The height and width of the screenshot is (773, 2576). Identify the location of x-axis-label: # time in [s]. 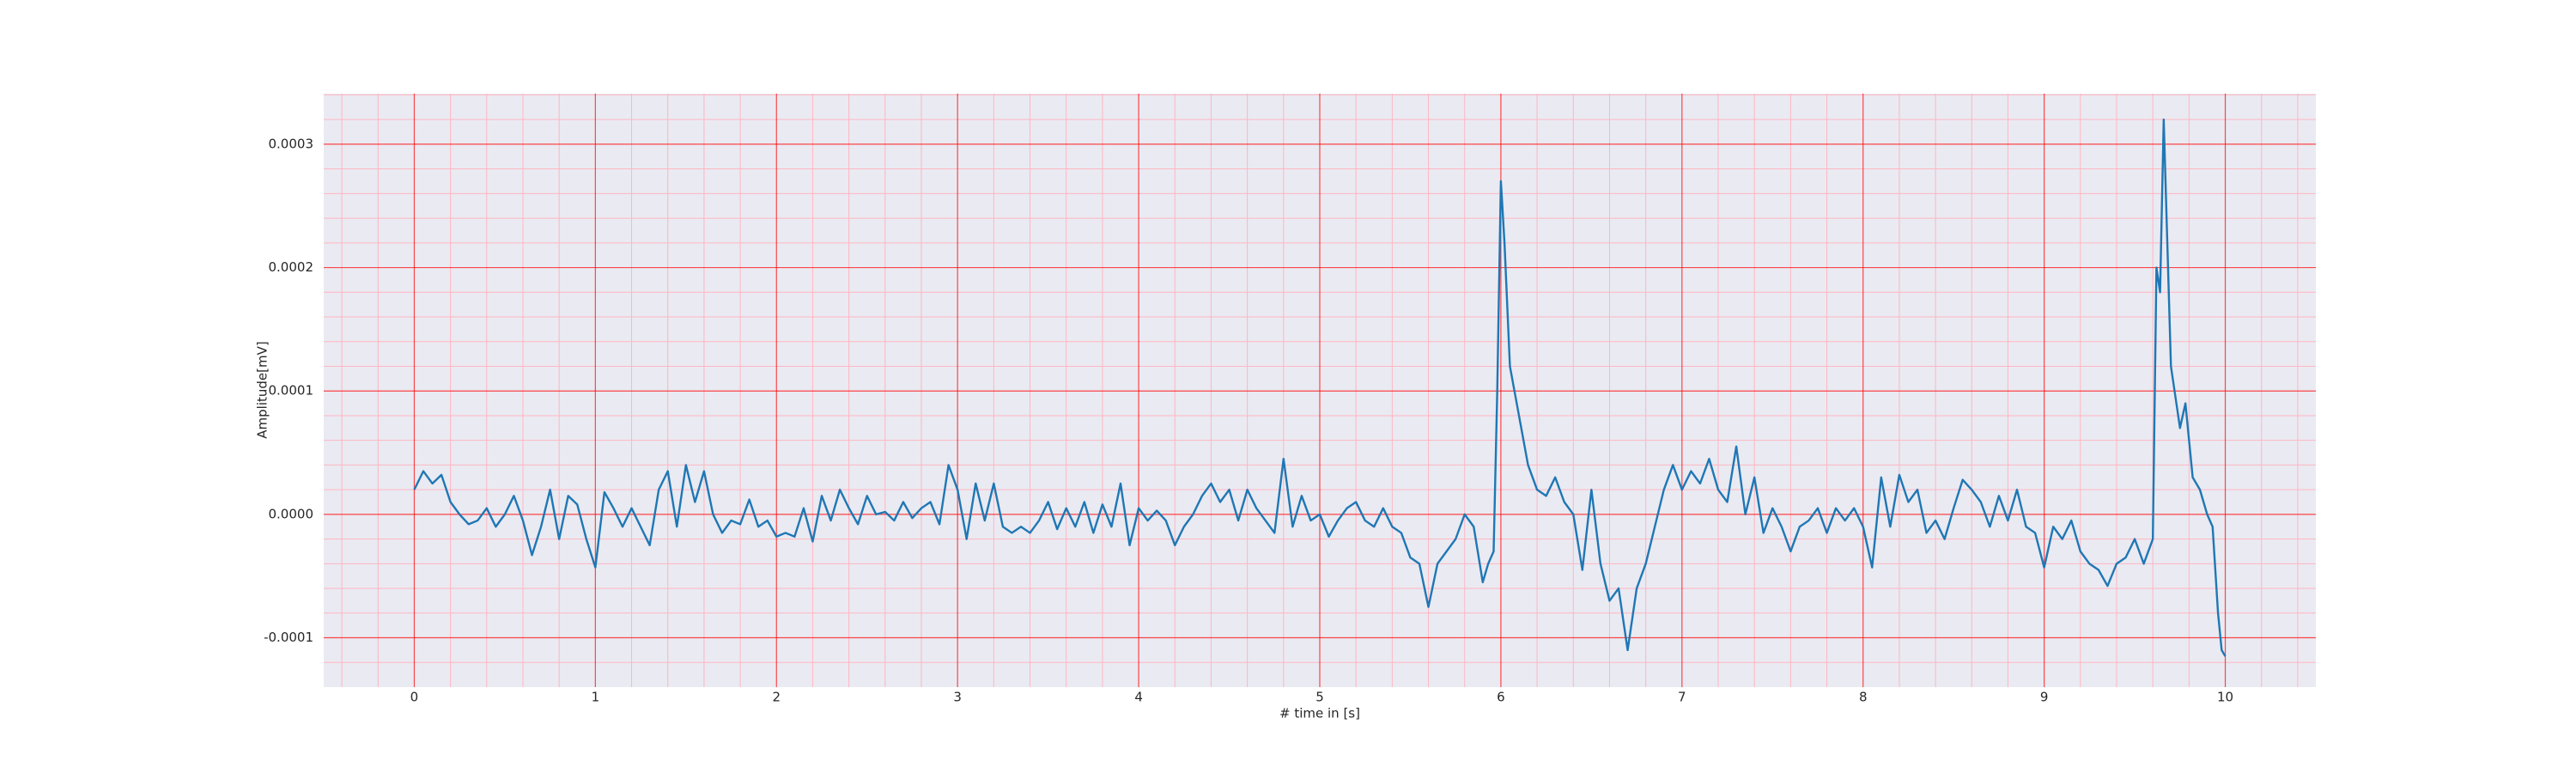
(1319, 713).